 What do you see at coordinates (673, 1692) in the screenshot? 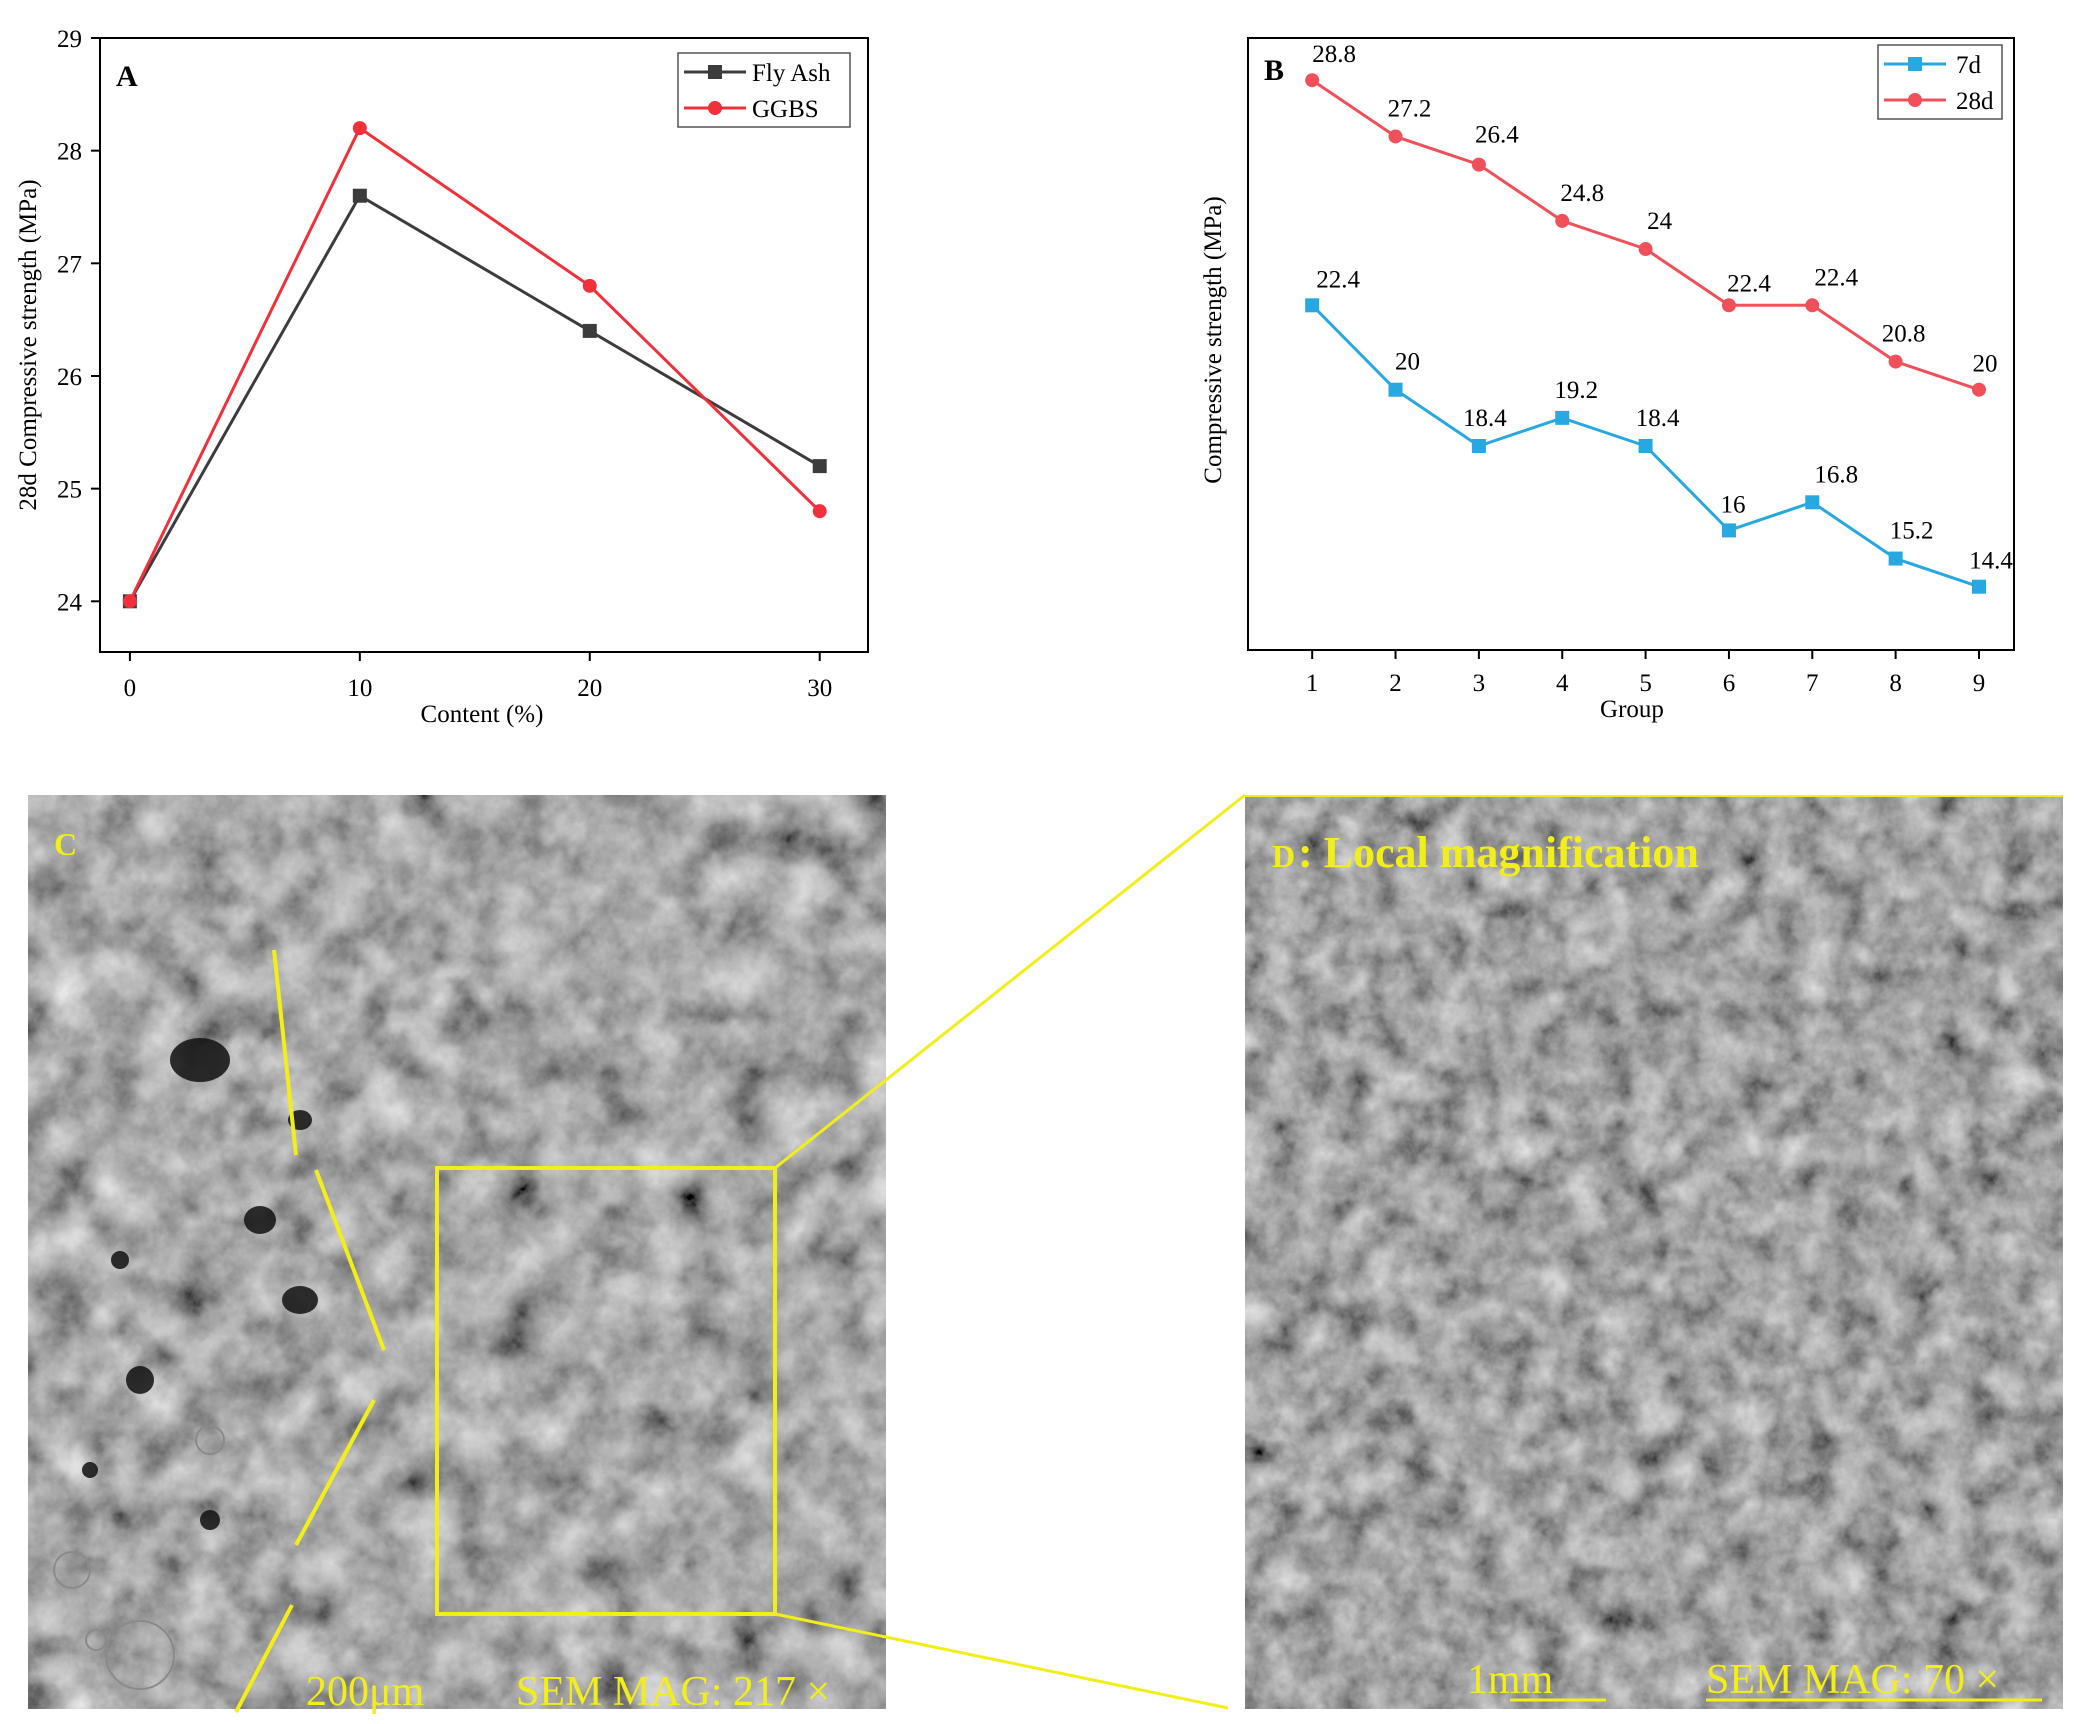
I see `magnification-label: SEM MAG: 217 ×` at bounding box center [673, 1692].